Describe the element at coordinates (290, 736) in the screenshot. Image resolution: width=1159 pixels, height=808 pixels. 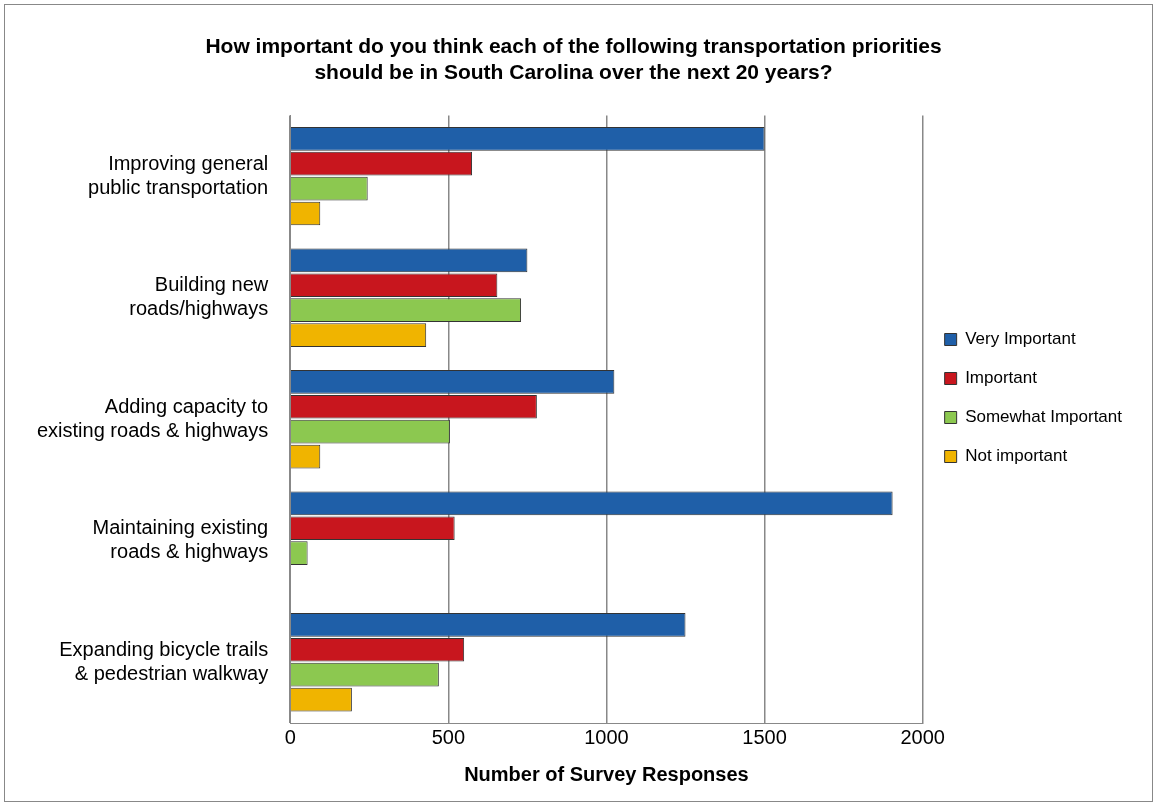
I see `x-tick-label: 0` at that location.